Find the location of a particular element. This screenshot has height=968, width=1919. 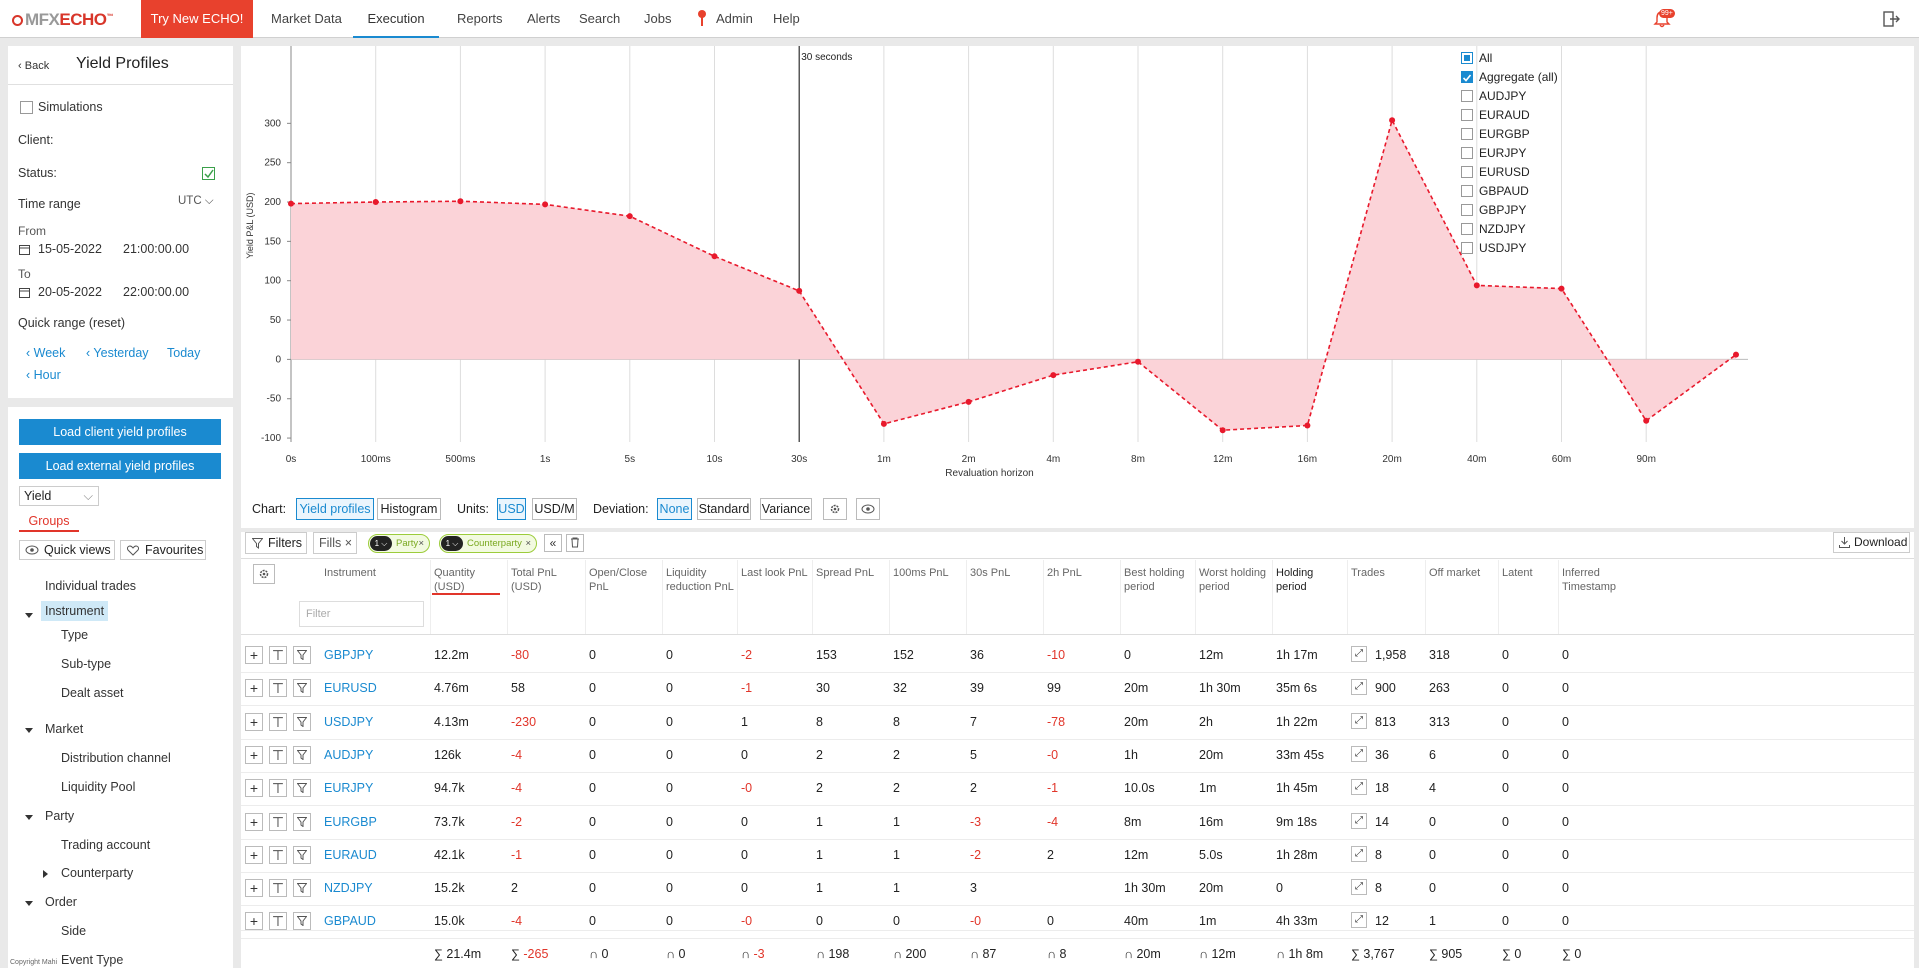

tree-market: Market is located at coordinates (64, 729).